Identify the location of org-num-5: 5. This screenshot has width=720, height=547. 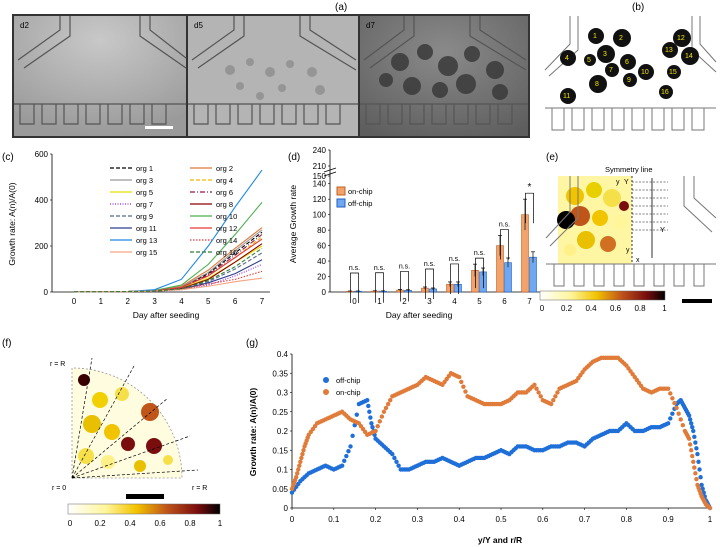
(589, 60).